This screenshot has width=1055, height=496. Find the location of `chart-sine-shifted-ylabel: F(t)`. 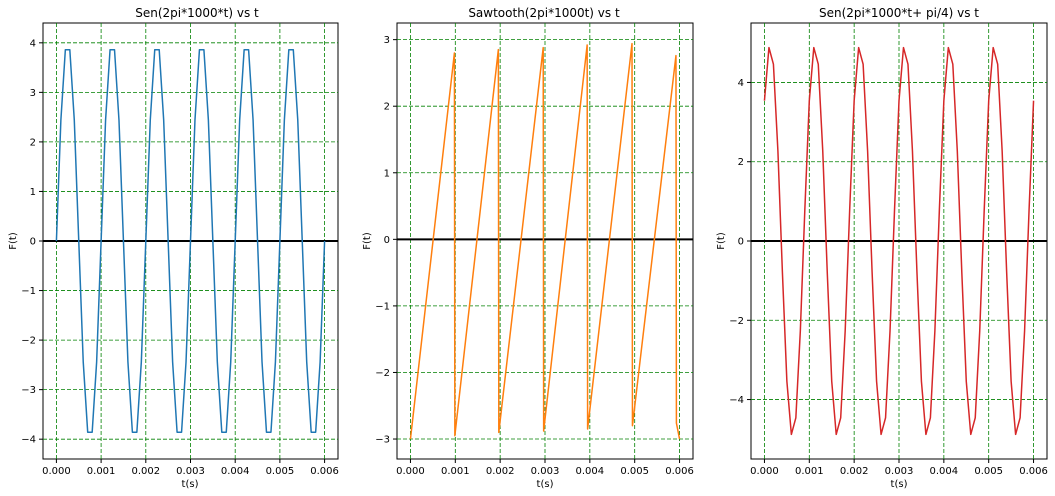

chart-sine-shifted-ylabel: F(t) is located at coordinates (721, 241).